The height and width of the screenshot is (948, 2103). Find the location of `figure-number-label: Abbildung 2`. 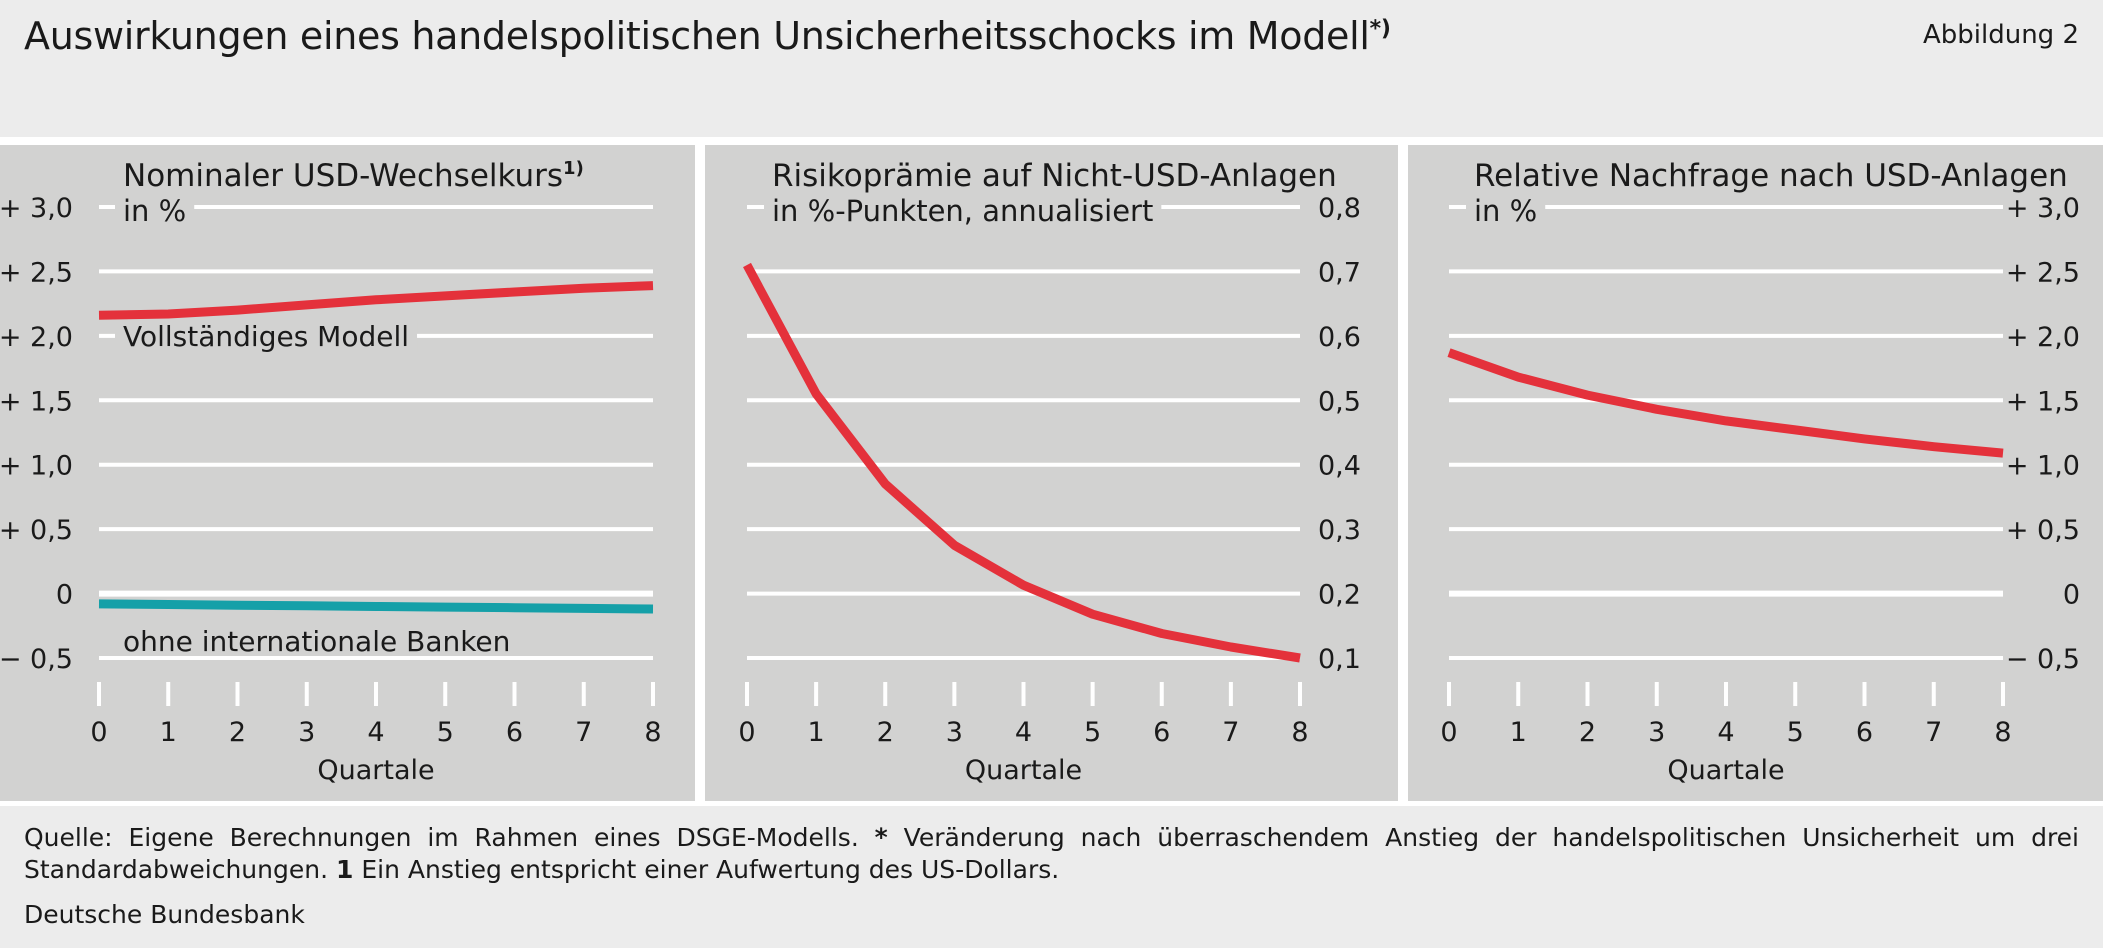

figure-number-label: Abbildung 2 is located at coordinates (2000, 35).